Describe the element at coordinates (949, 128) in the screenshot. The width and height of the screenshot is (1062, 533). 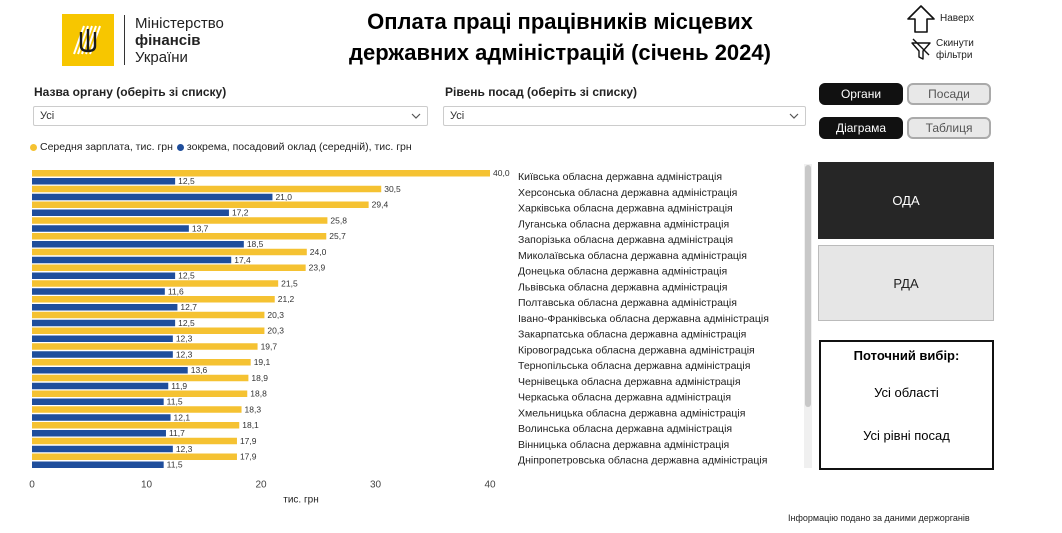
I see `toggle-table-button: Таблиця` at that location.